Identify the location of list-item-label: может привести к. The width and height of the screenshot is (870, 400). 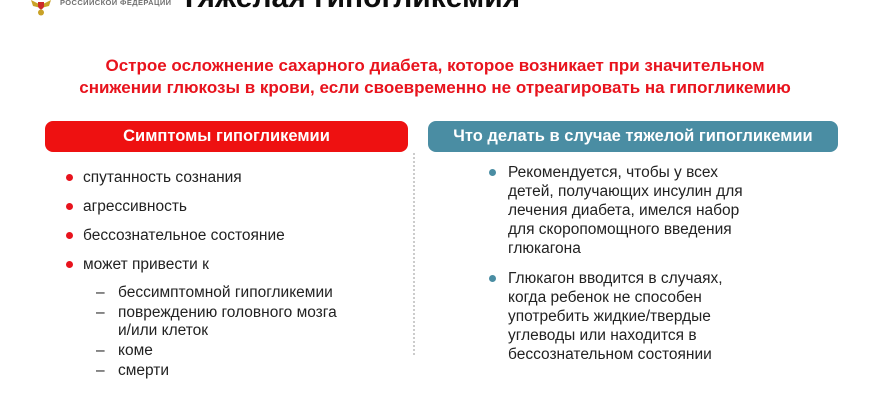
(146, 264).